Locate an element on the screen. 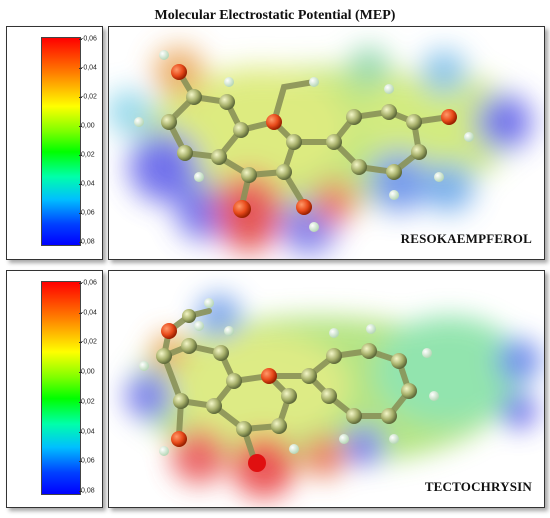  molecule-label: RESOKAEMPFEROL is located at coordinates (466, 238).